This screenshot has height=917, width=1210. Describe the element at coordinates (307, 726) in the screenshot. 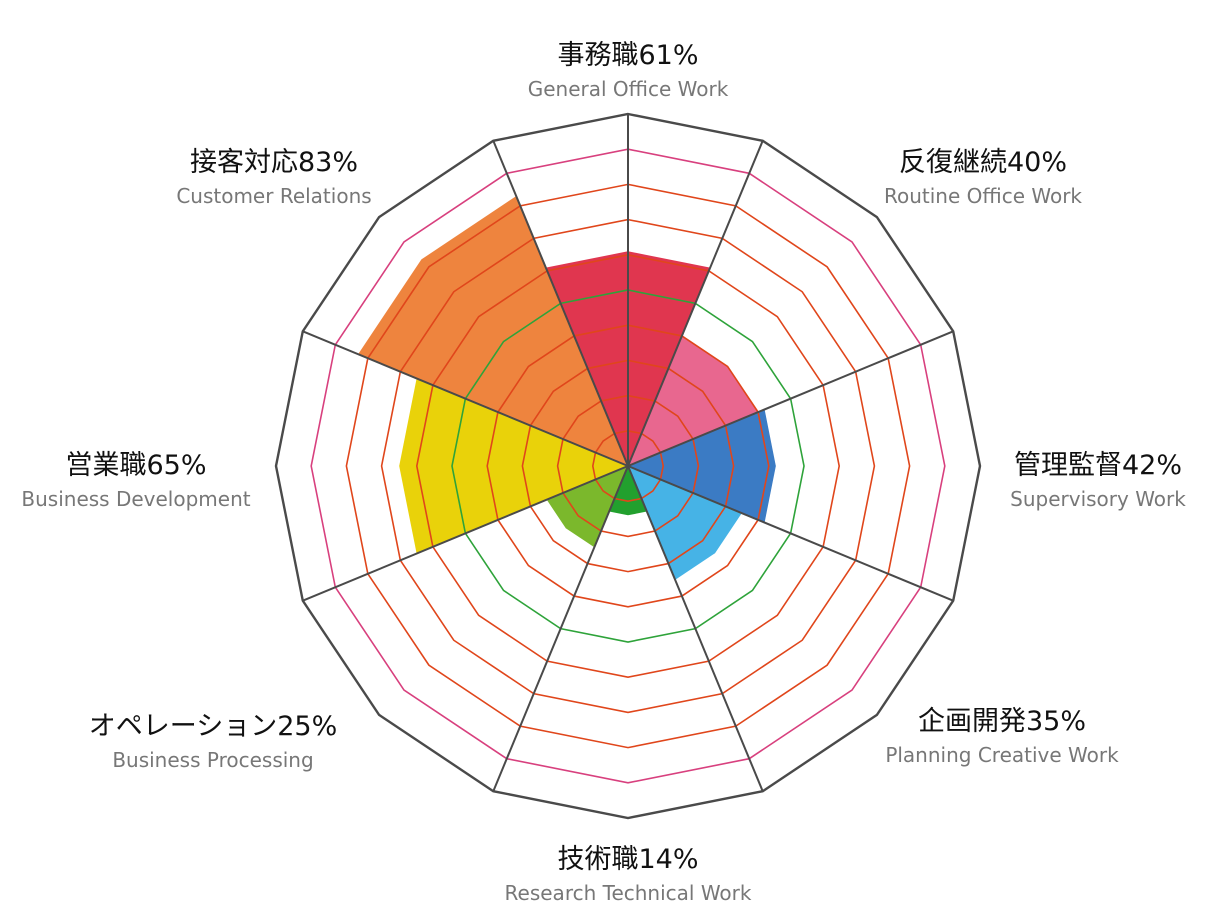

I see `category-value: 25%` at that location.